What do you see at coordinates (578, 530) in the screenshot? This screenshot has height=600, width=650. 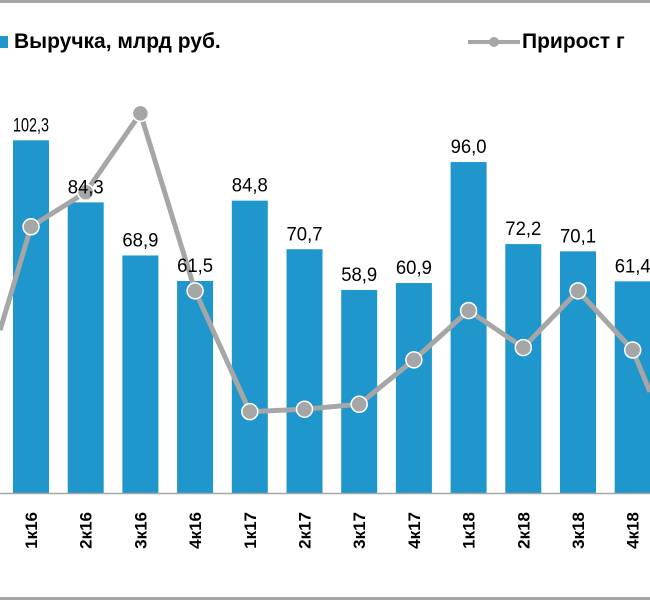 I see `x-tick-label-3к18: 3к18` at bounding box center [578, 530].